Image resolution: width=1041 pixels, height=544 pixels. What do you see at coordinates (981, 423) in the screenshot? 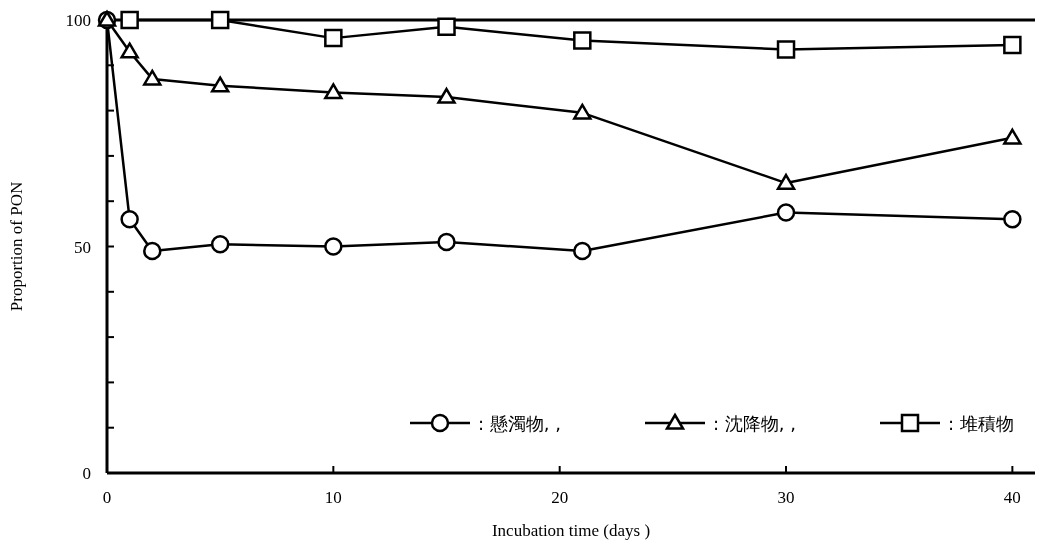
I see `legend-label: : 堆積物` at bounding box center [981, 423].